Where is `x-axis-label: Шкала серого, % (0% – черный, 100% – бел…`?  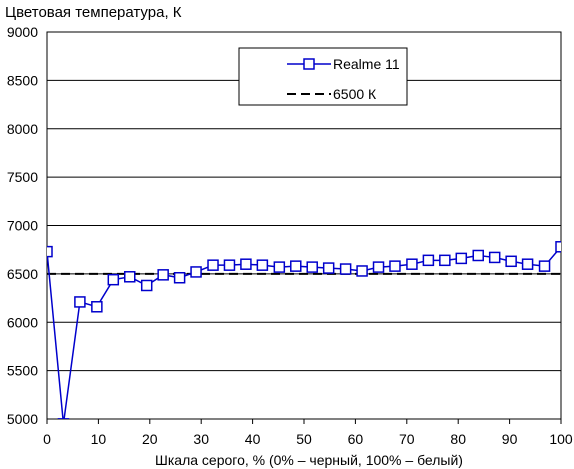
x-axis-label: Шкала серого, % (0% – черный, 100% – бел… is located at coordinates (309, 460).